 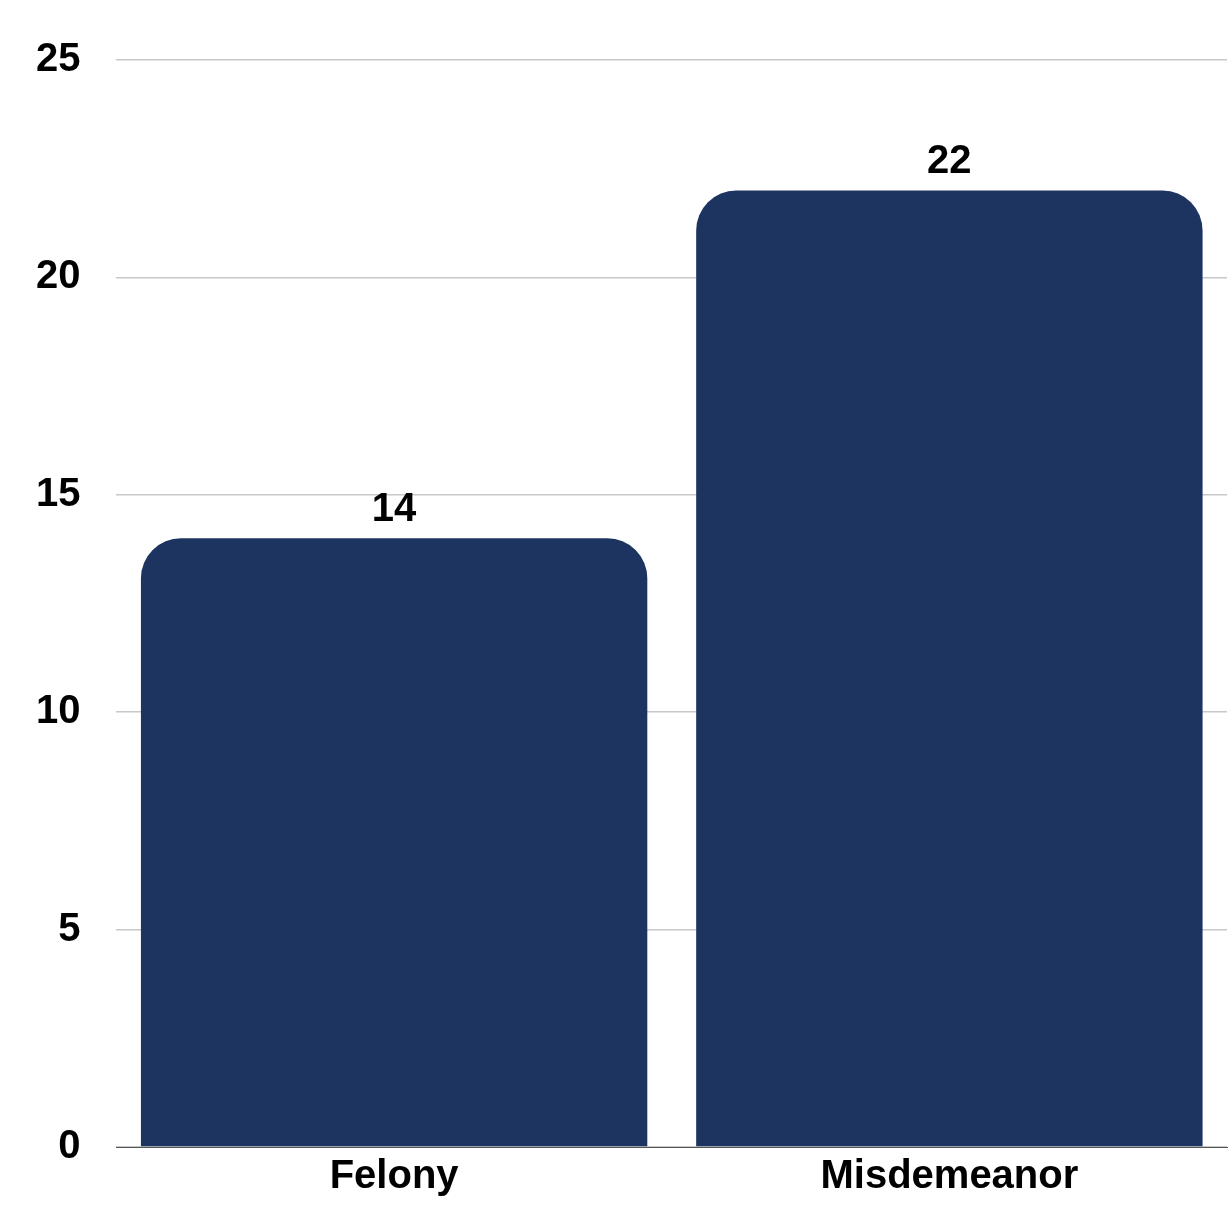 I want to click on y-tick-label: 15, so click(x=58, y=491).